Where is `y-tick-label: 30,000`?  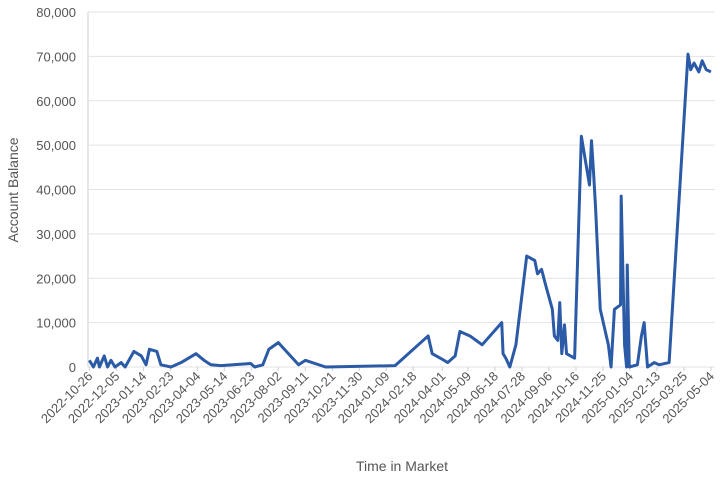 y-tick-label: 30,000 is located at coordinates (56, 234).